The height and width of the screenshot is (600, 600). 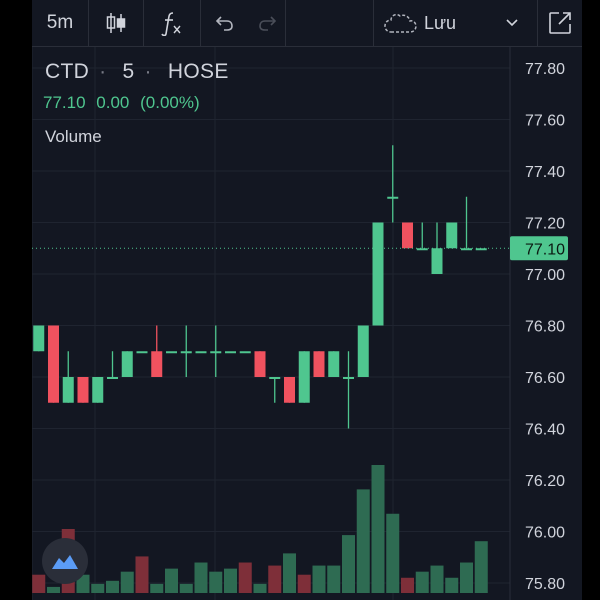 What do you see at coordinates (545, 121) in the screenshot?
I see `price-tick-label: 77.60` at bounding box center [545, 121].